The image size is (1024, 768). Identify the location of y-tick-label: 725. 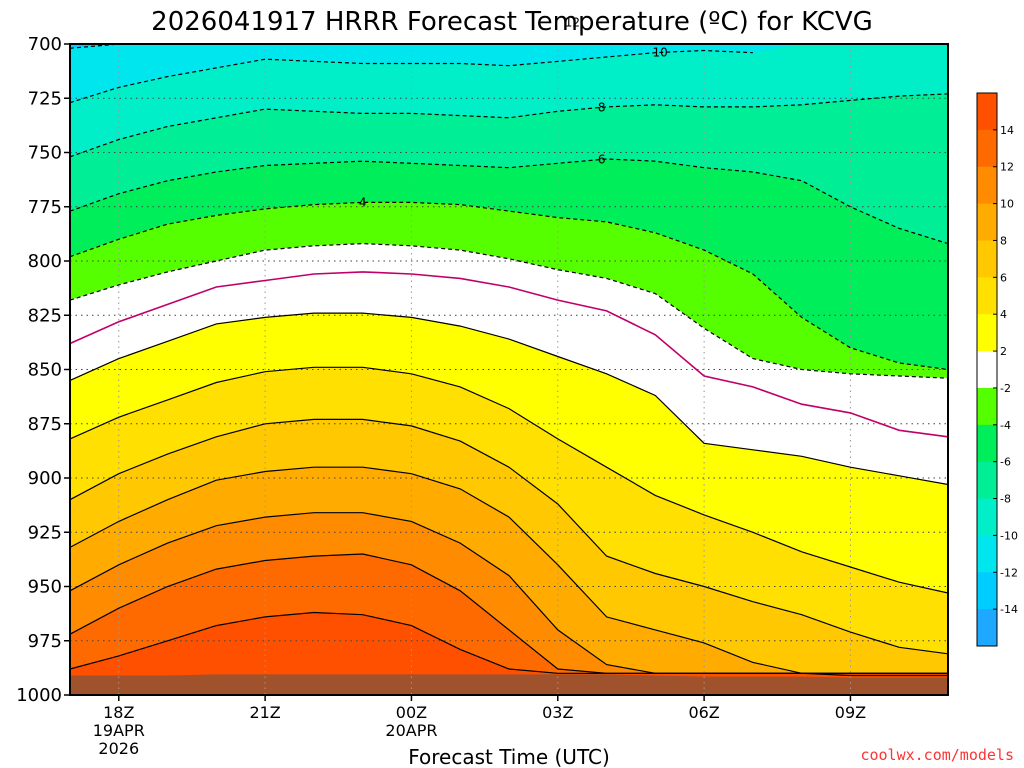
(45, 98).